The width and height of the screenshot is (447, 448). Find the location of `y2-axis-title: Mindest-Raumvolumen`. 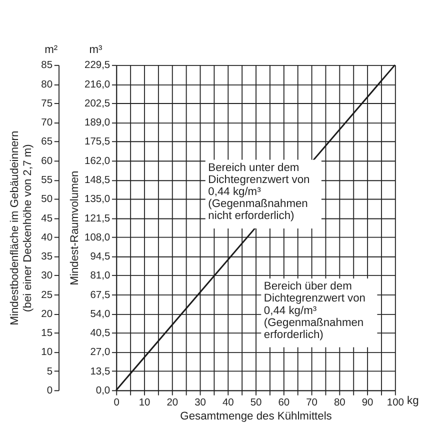

y2-axis-title: Mindest-Raumvolumen is located at coordinates (75, 228).